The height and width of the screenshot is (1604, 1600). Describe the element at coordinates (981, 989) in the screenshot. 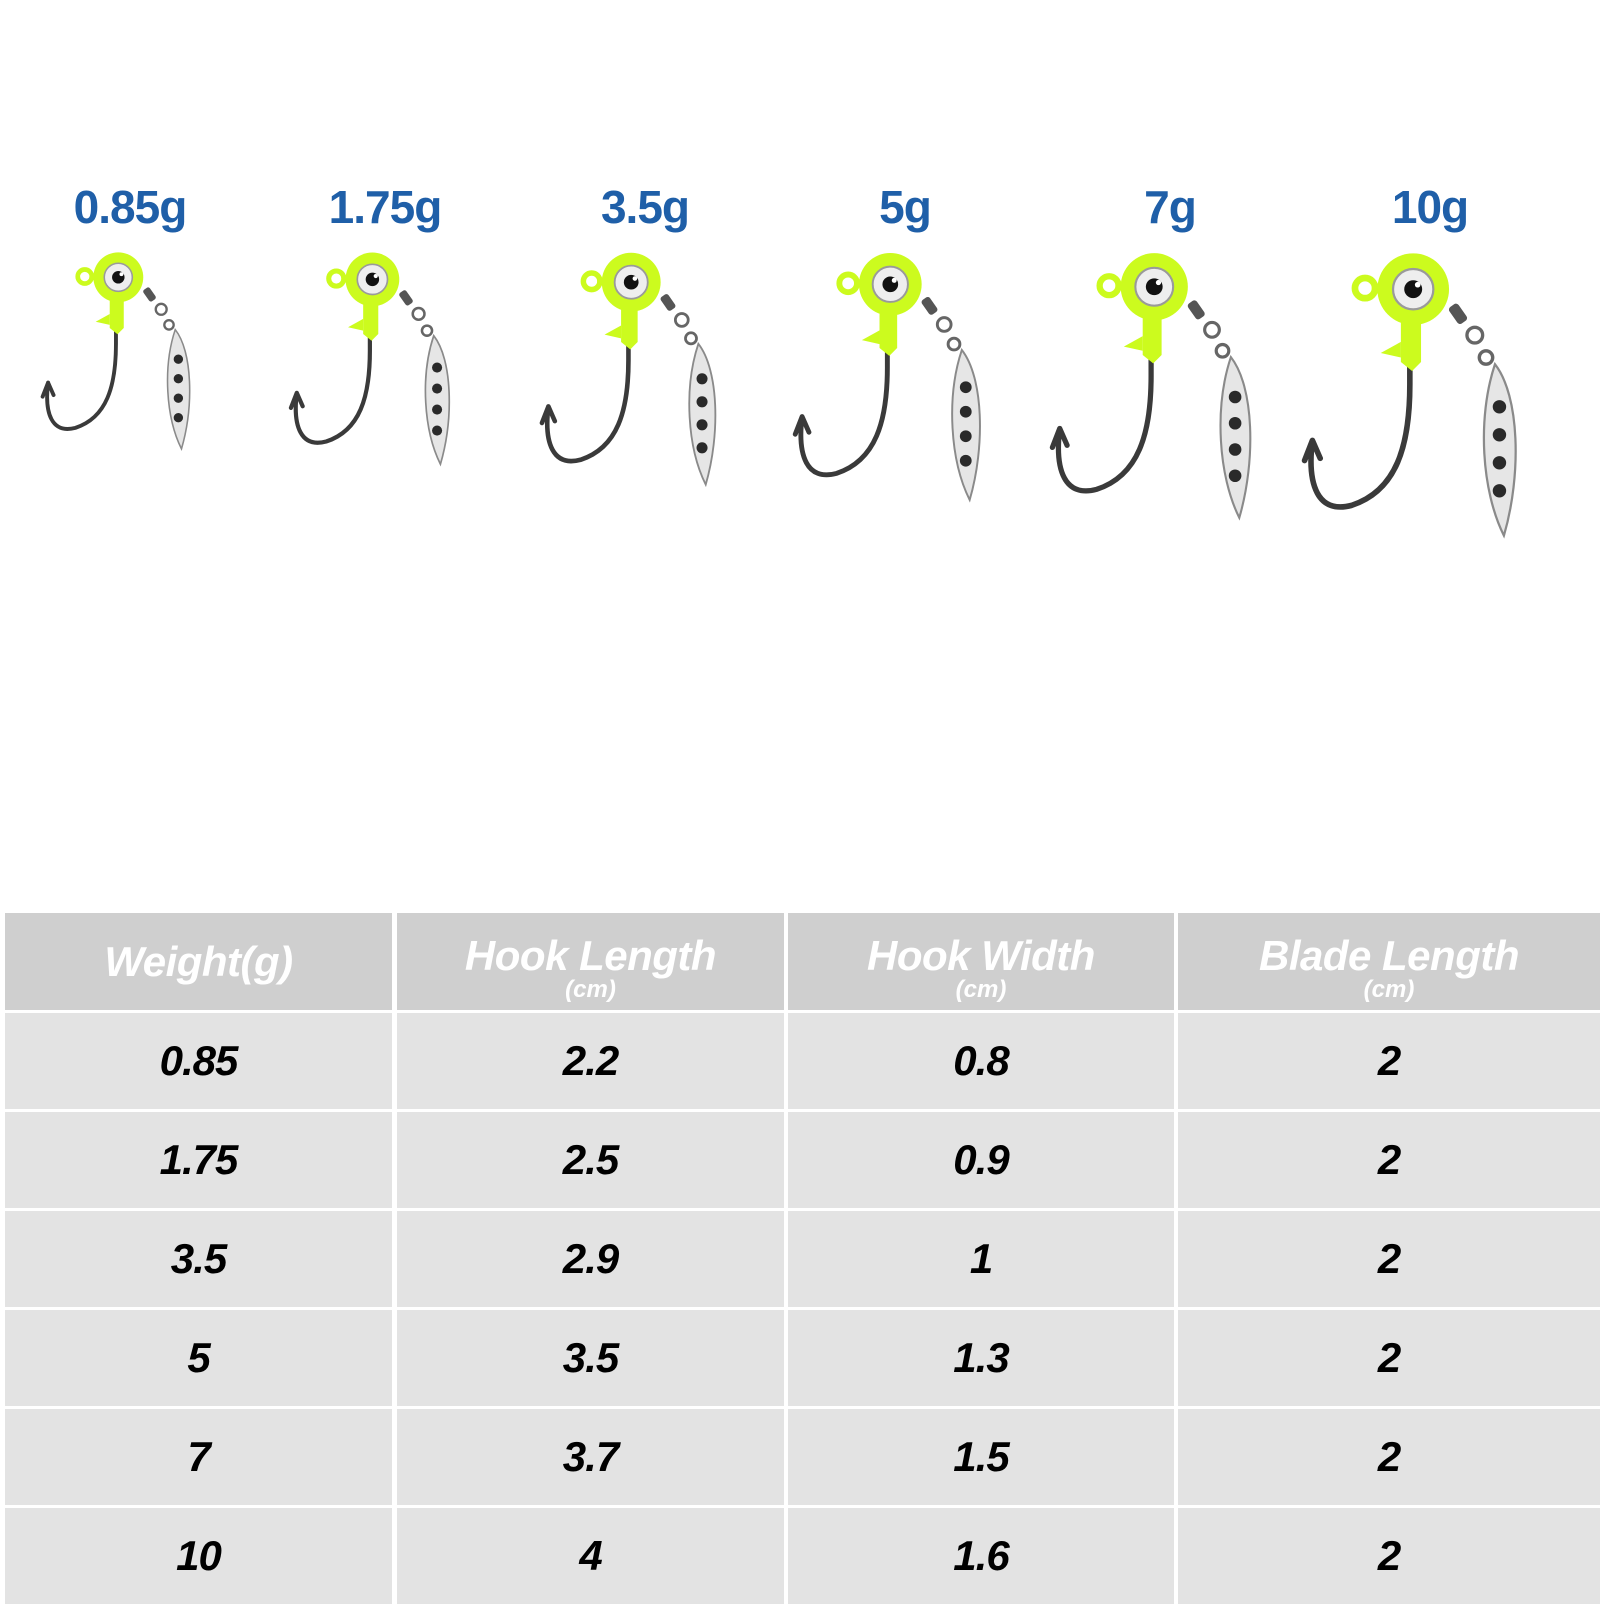

I see `header-hook-width-unit: (cm)` at that location.